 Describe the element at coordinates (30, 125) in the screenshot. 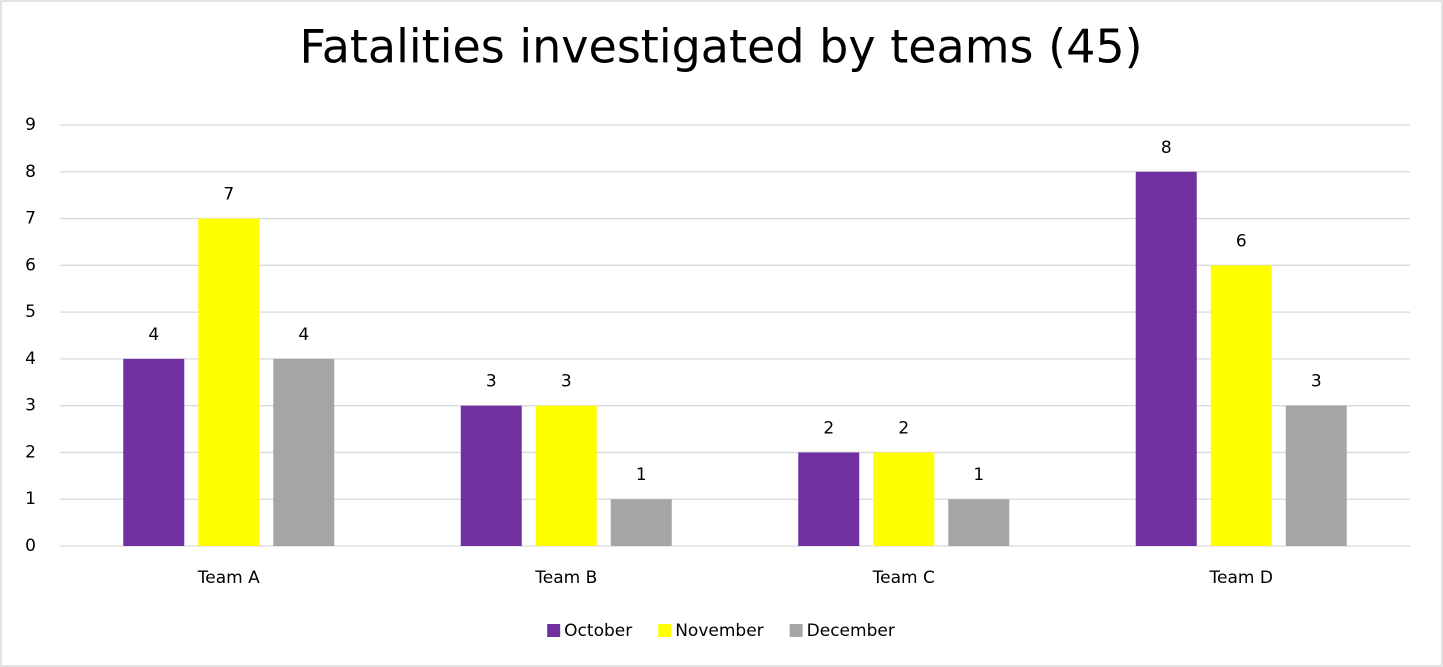

I see `y-tick-label: 9` at that location.